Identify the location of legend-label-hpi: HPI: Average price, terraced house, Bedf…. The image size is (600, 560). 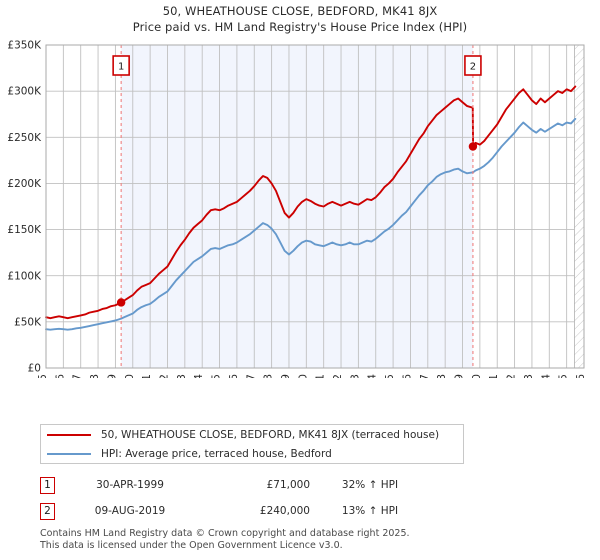
(216, 453).